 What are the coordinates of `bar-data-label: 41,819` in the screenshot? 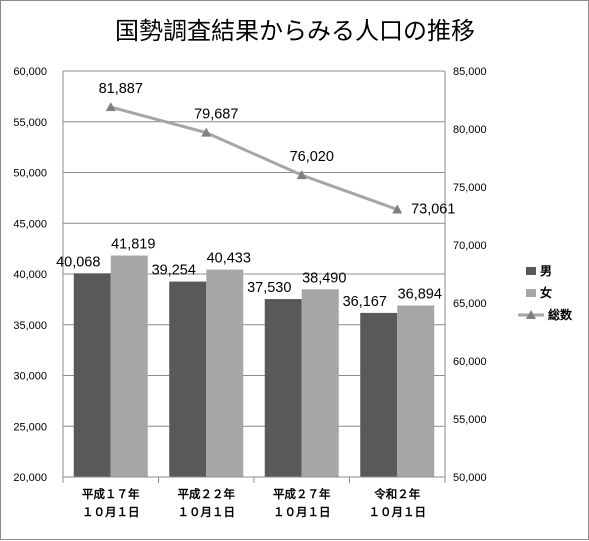 It's located at (133, 245).